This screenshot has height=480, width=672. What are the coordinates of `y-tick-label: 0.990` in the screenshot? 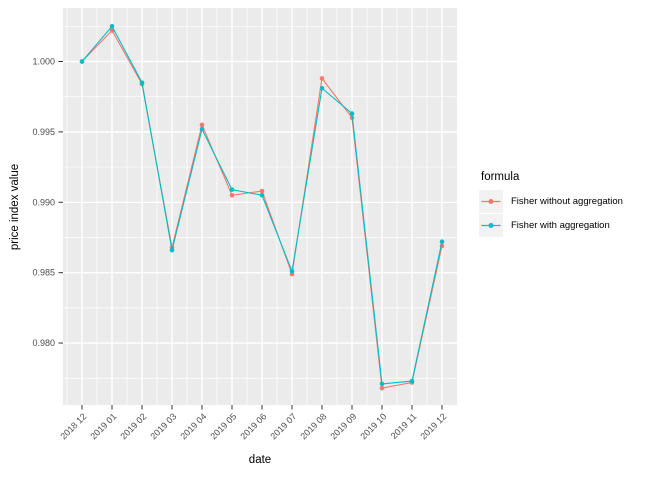 It's located at (43, 202).